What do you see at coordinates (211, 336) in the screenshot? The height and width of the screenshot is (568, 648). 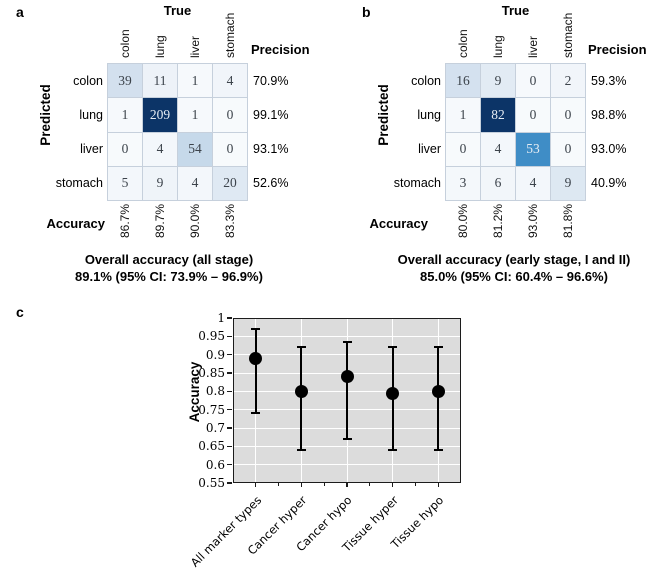 I see `y-tick-label: 0.95` at bounding box center [211, 336].